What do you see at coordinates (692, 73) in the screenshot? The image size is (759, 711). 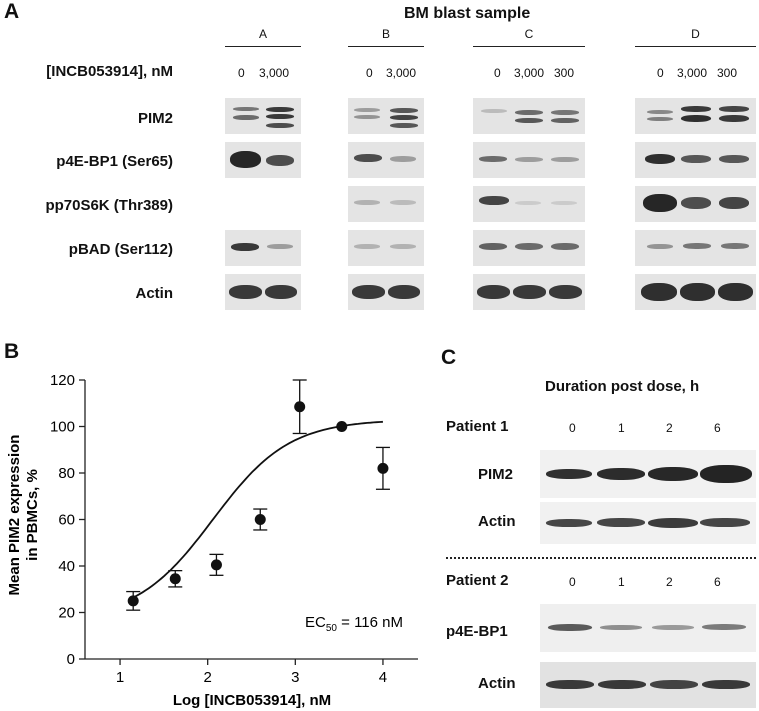 I see `dose-d-1: 3,000` at bounding box center [692, 73].